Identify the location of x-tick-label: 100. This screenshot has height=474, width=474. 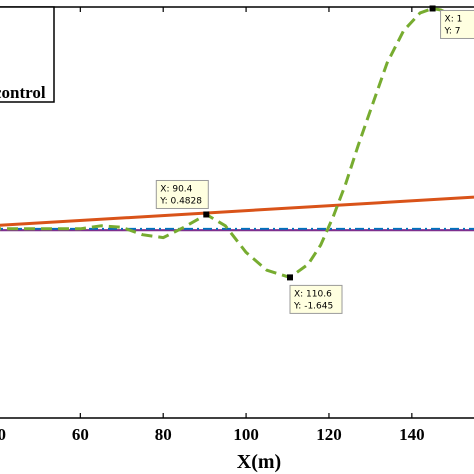
(246, 434).